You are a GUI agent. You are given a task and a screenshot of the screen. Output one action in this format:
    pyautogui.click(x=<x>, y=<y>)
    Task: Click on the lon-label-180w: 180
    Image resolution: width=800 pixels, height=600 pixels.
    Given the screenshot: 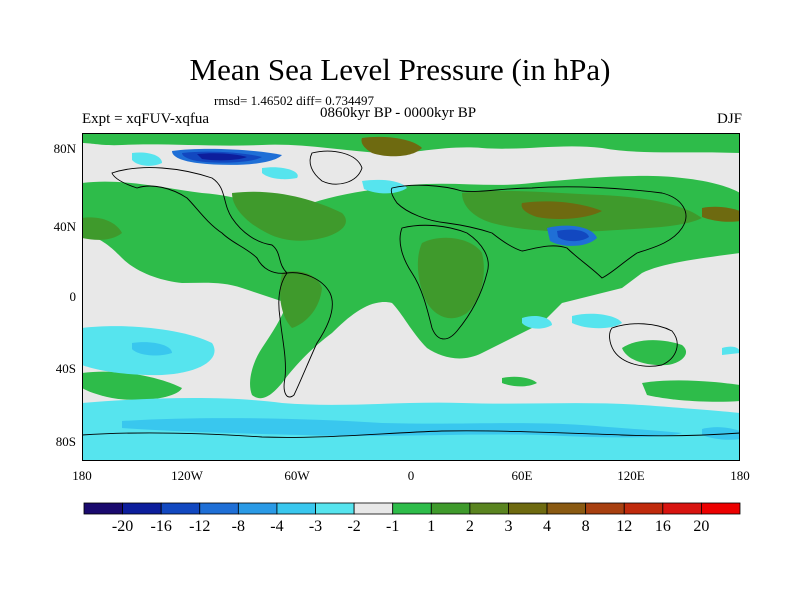 What is the action you would take?
    pyautogui.click(x=82, y=475)
    